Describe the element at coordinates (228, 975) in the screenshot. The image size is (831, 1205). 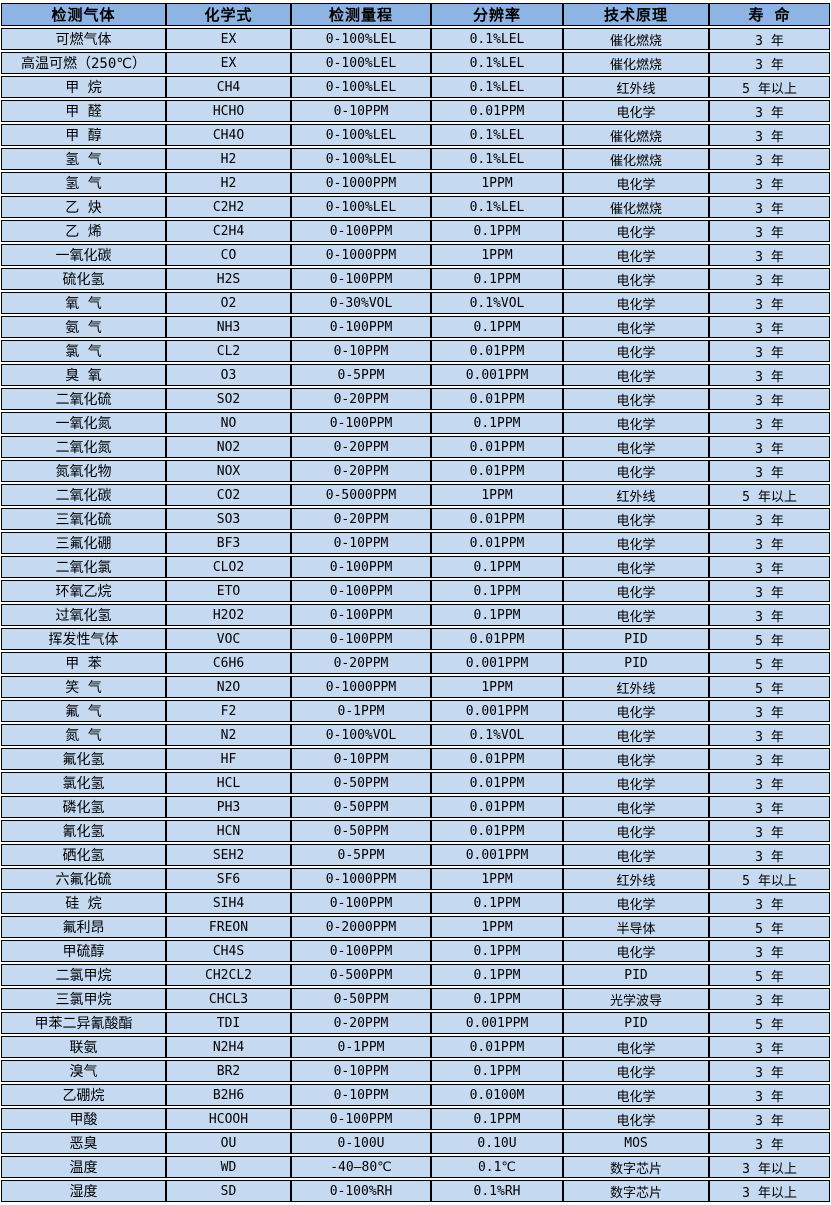
I see `table-cell: CH2CL2` at that location.